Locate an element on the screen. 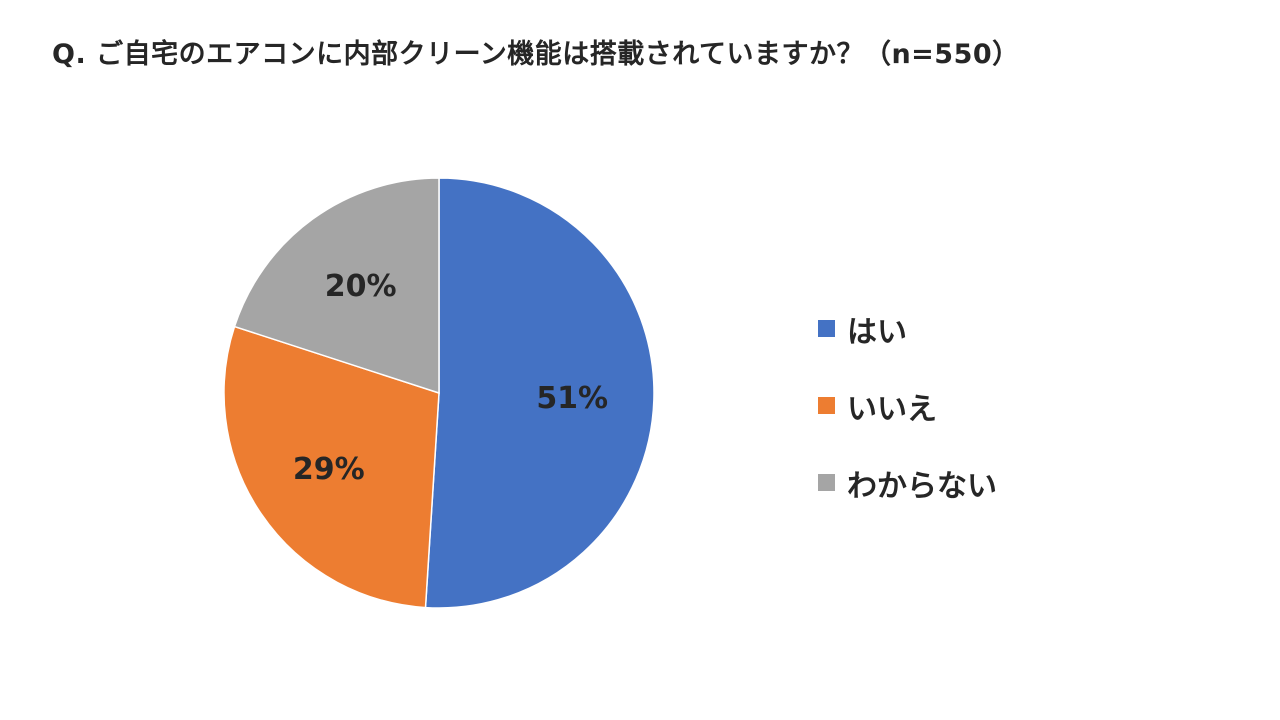 The height and width of the screenshot is (720, 1280). legend-item-yes: はい is located at coordinates (907, 328).